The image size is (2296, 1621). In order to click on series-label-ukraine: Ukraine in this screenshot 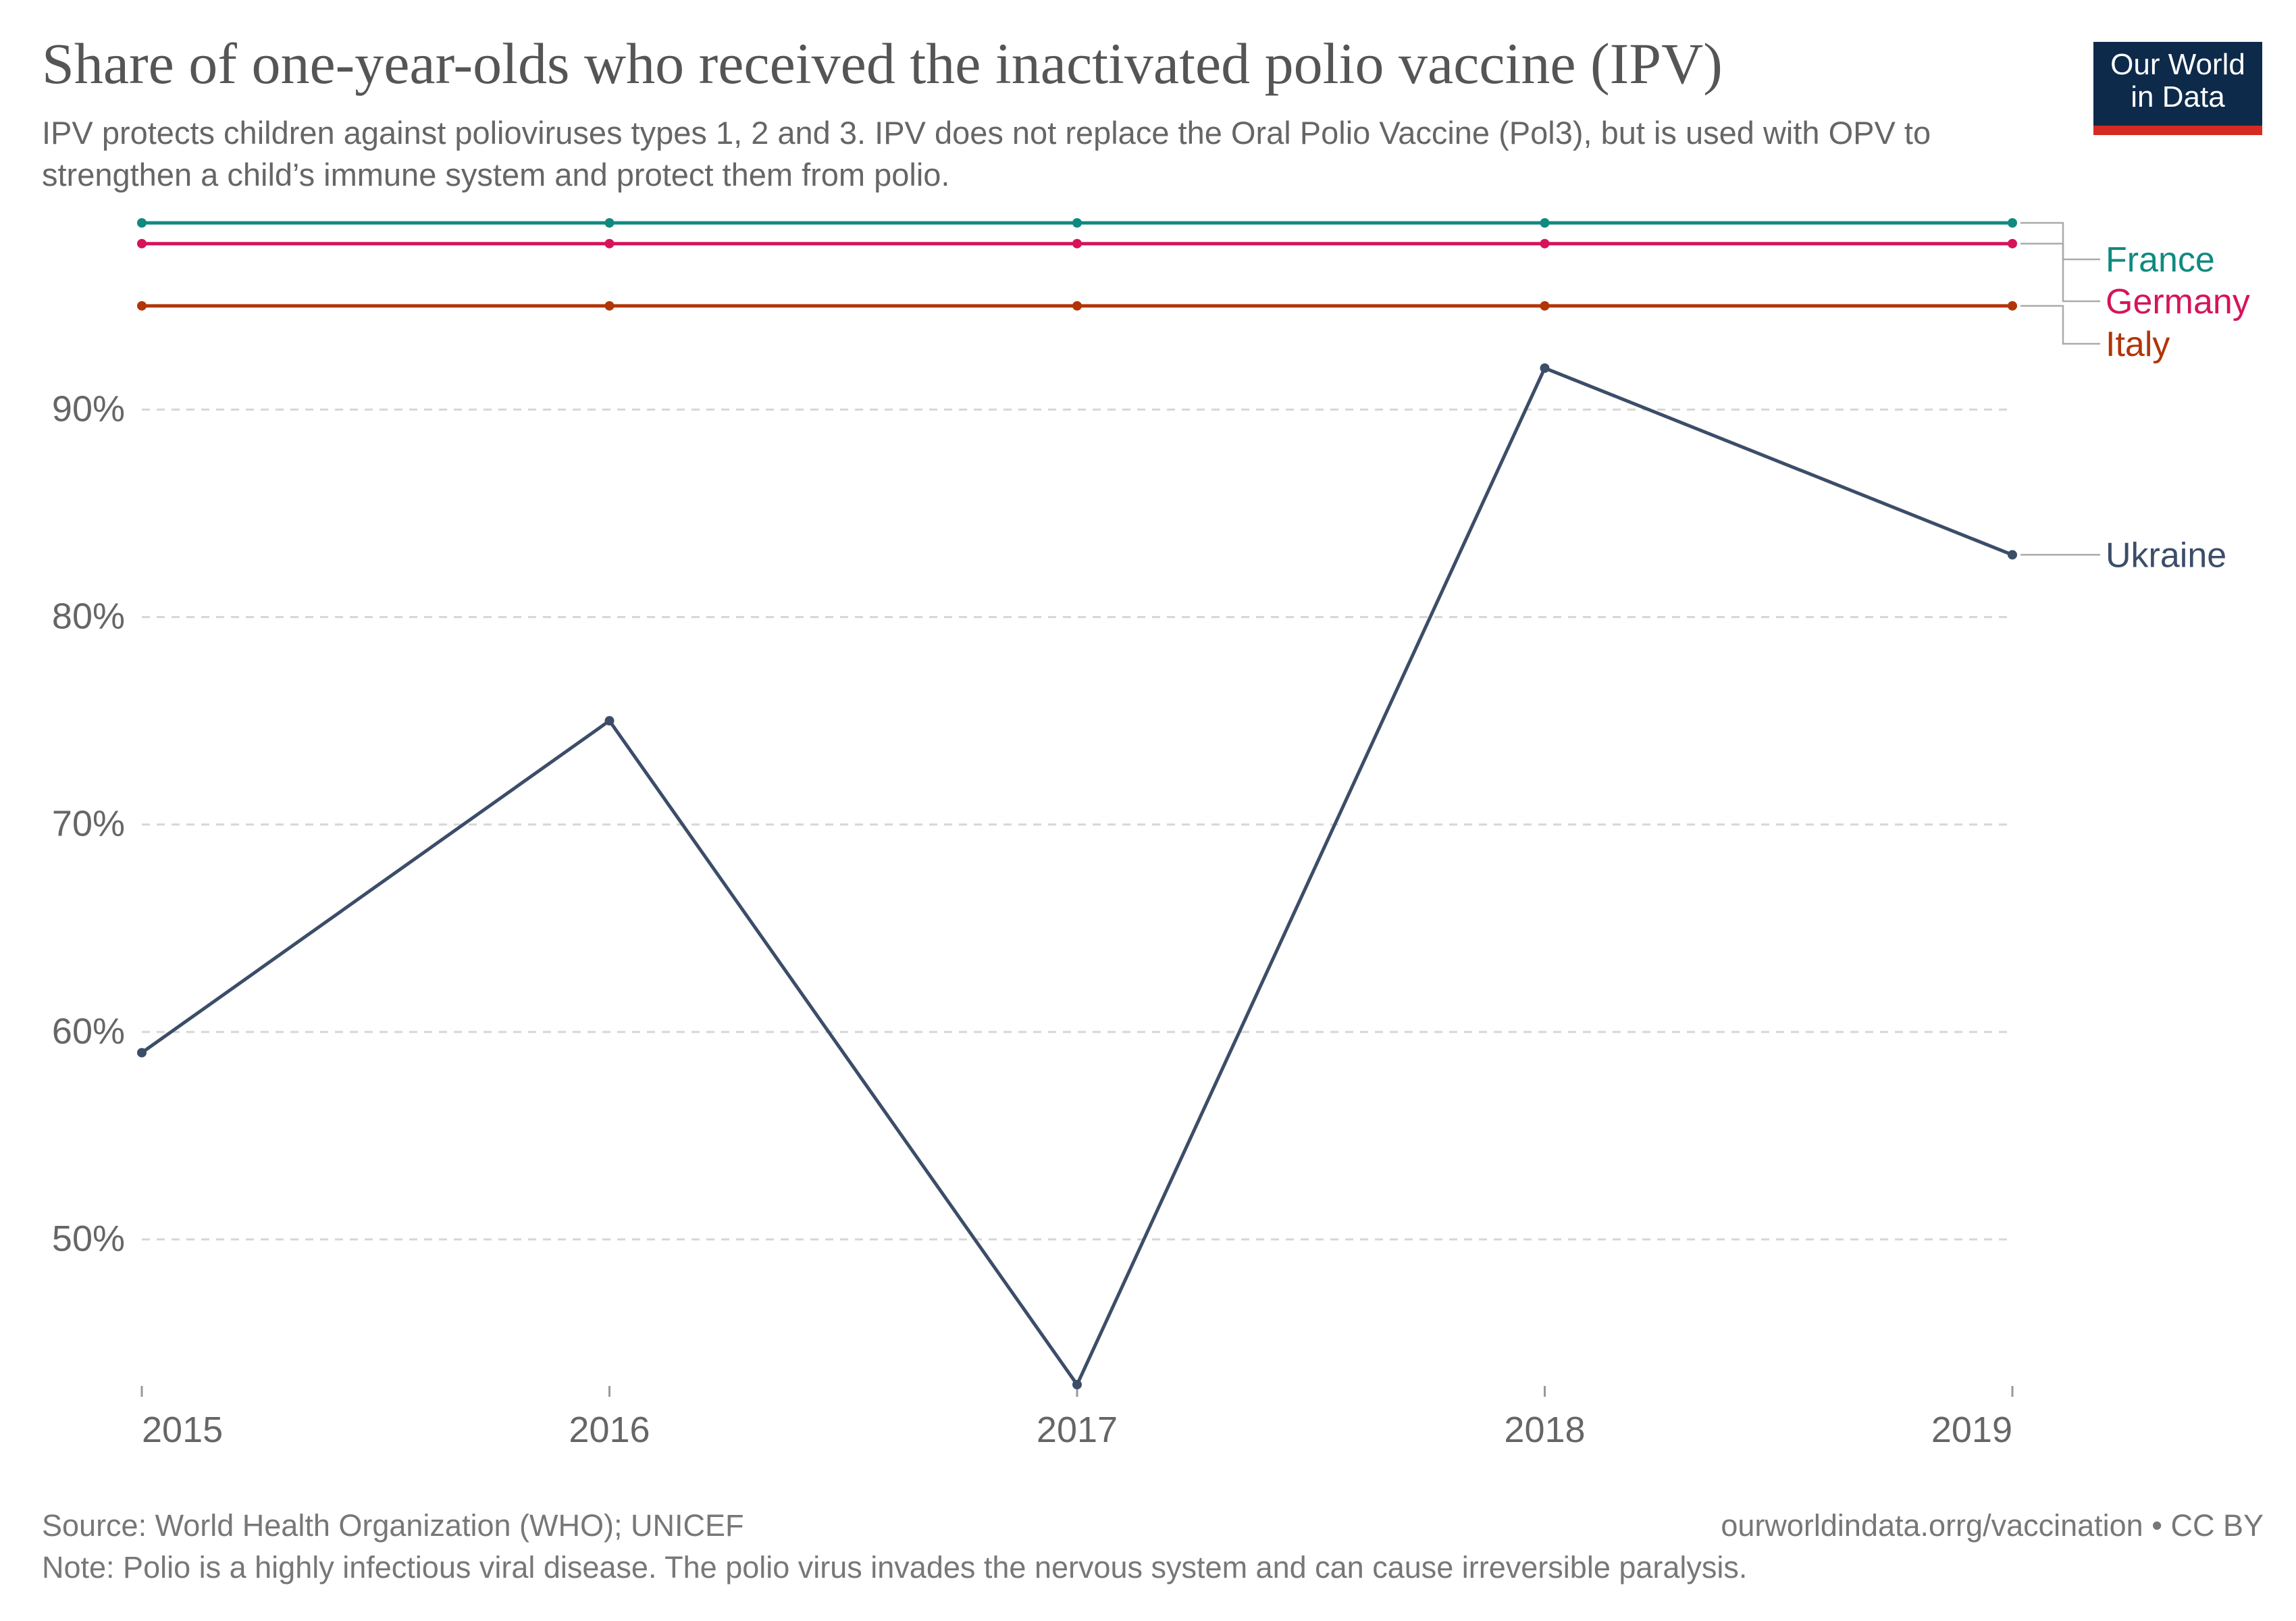, I will do `click(2166, 555)`.